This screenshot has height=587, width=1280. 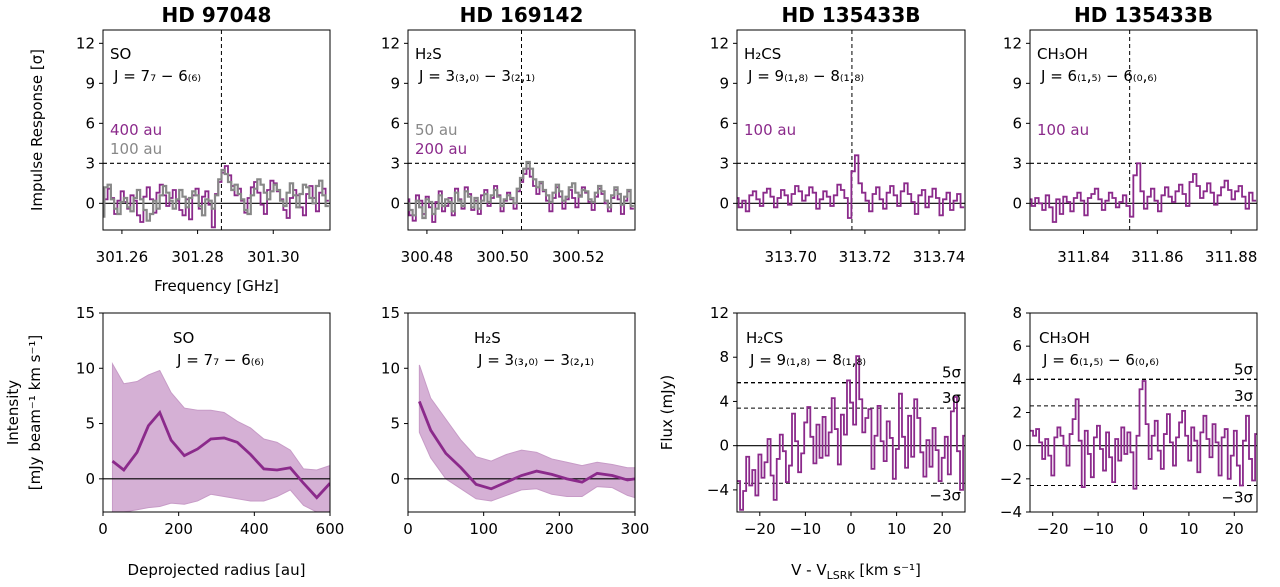 What do you see at coordinates (809, 570) in the screenshot?
I see `x-axis-label-main: V - V` at bounding box center [809, 570].